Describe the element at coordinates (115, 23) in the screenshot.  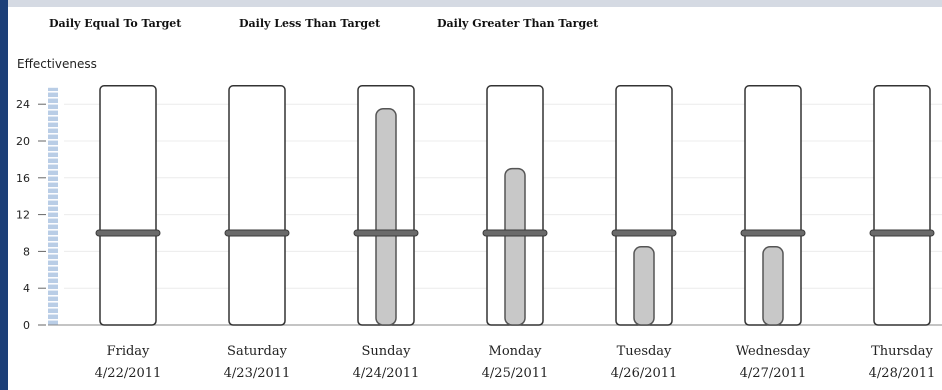
I see `legend-equal-to-target: Daily Equal To Target` at that location.